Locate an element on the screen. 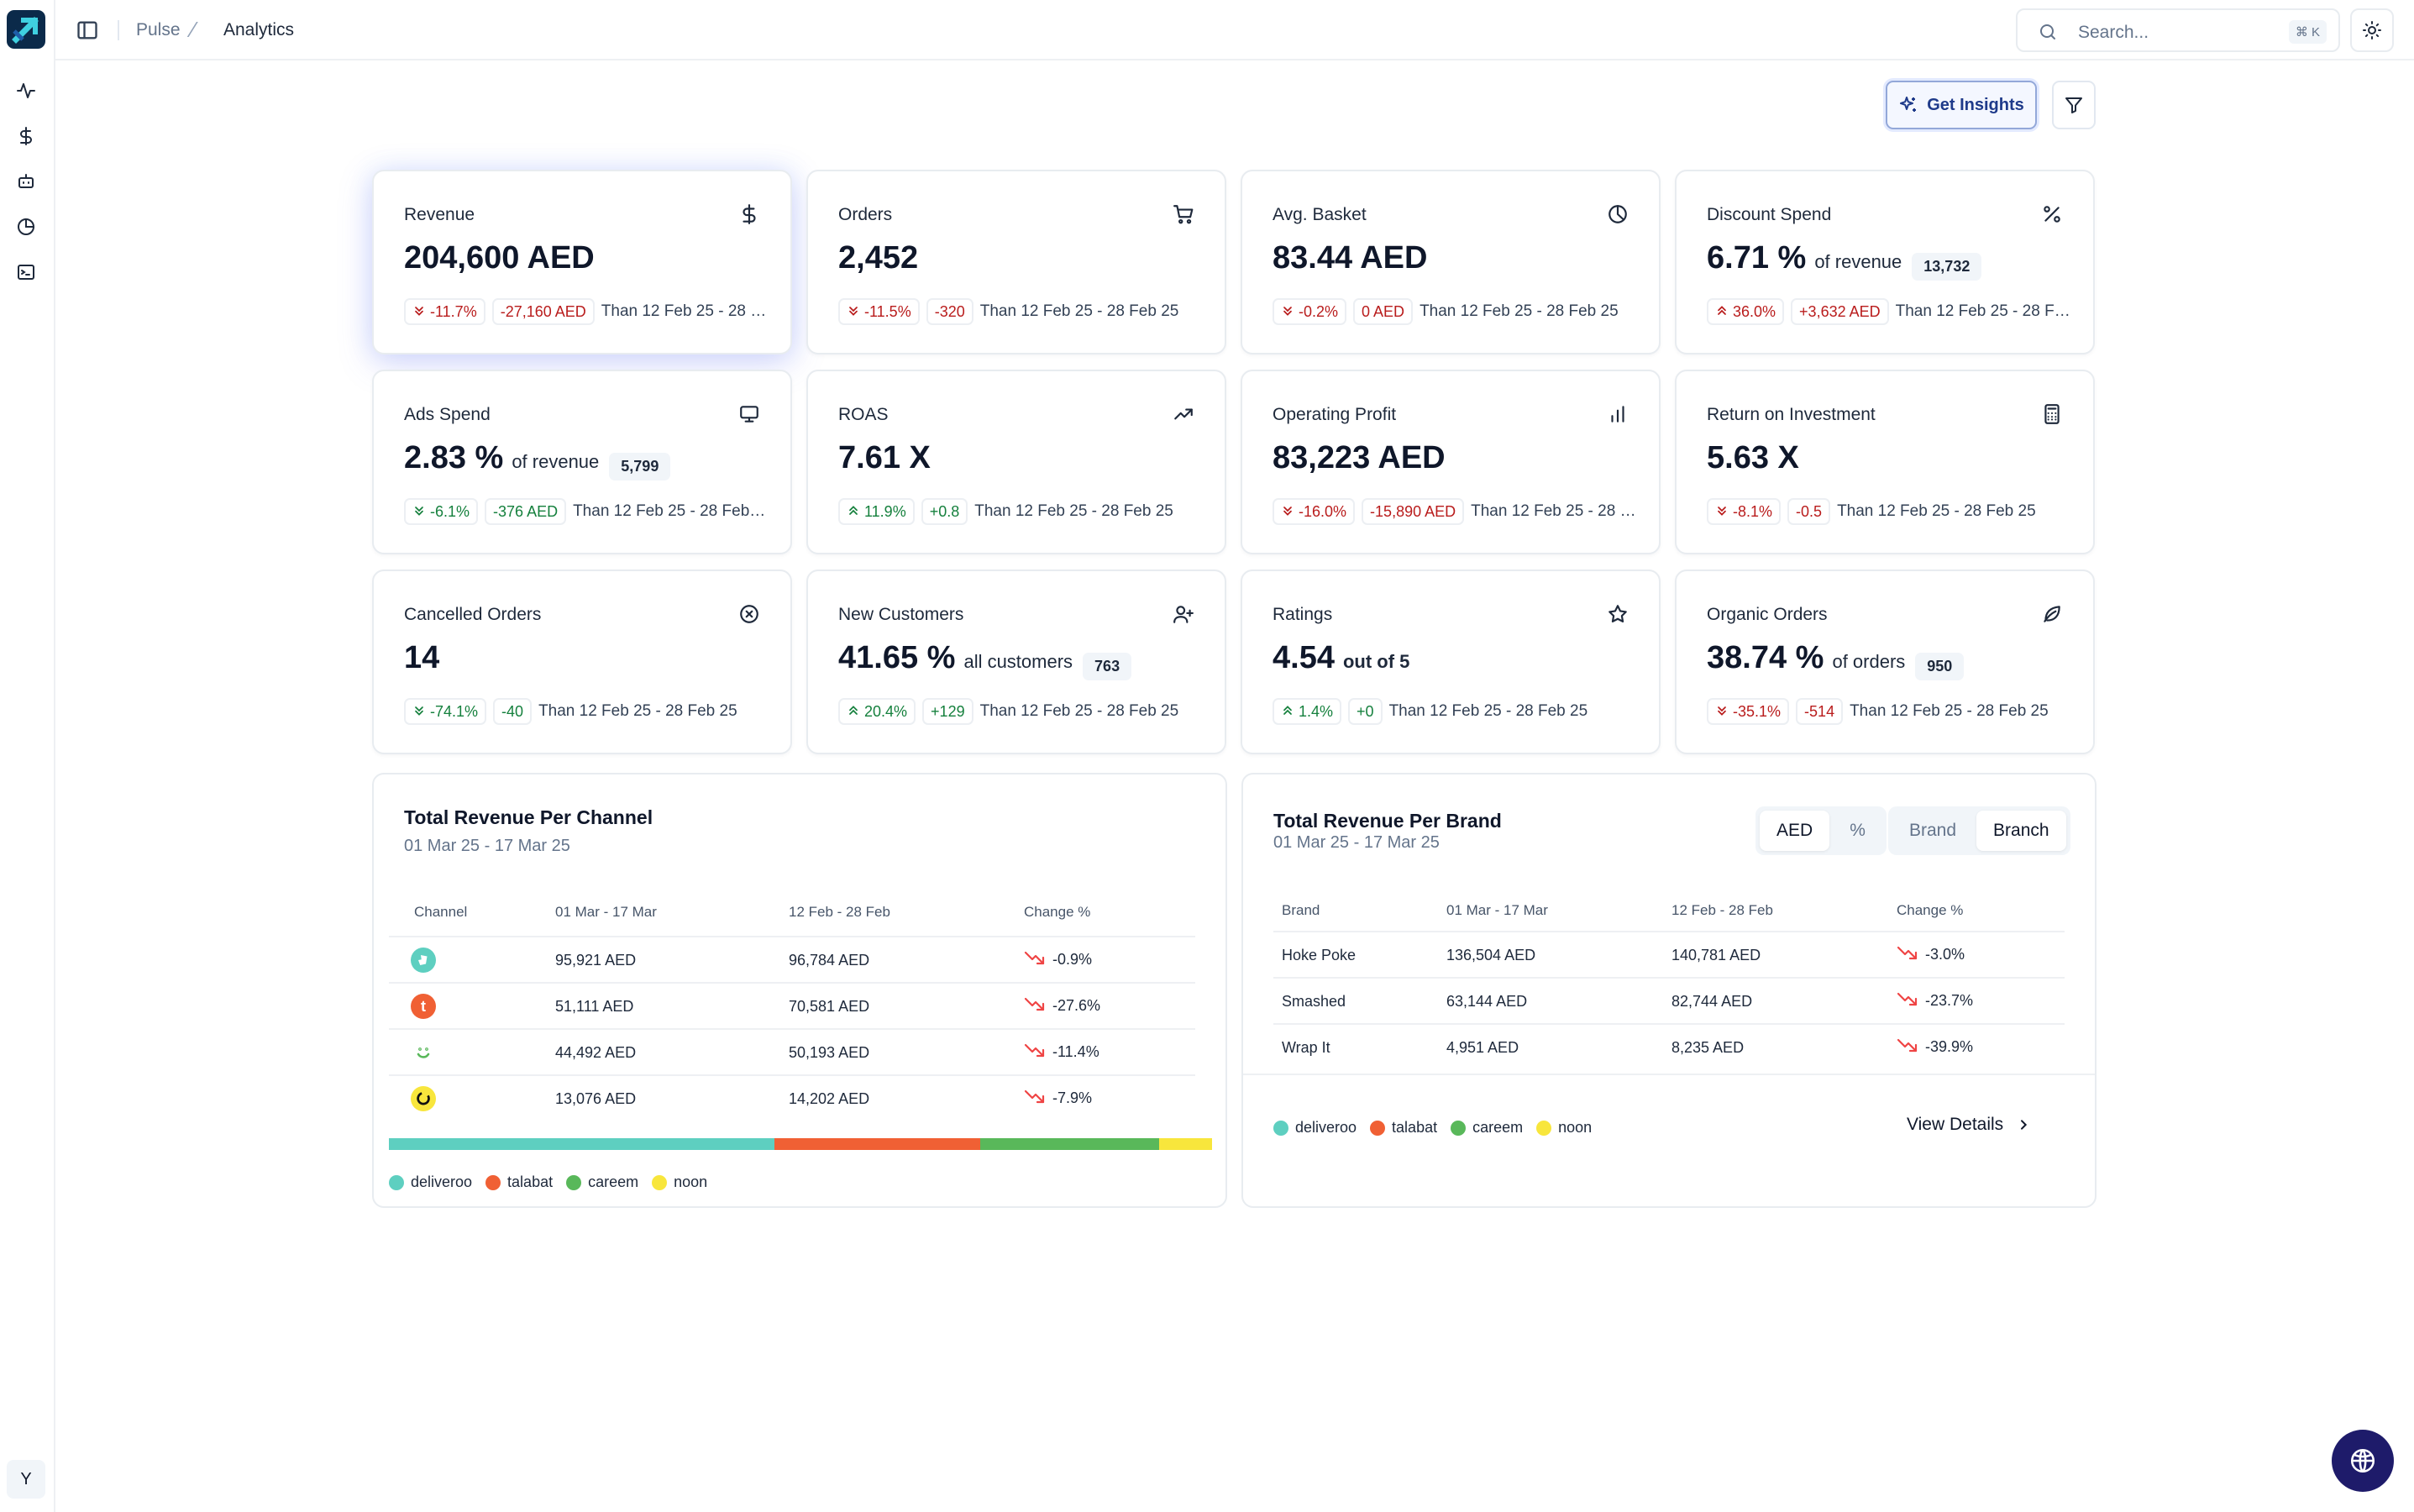 The image size is (2414, 1512). view-details-label: View Details is located at coordinates (1955, 1124).